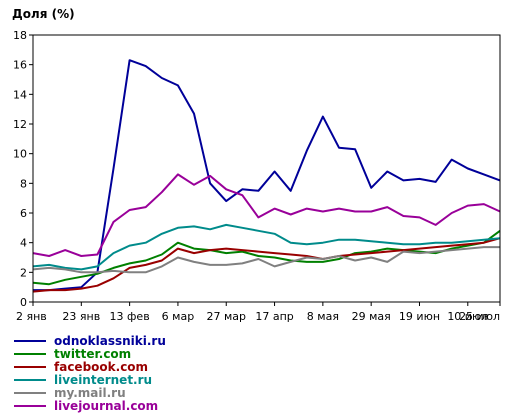  Describe the element at coordinates (31, 316) in the screenshot. I see `x-tick-label: 2 янв` at that location.